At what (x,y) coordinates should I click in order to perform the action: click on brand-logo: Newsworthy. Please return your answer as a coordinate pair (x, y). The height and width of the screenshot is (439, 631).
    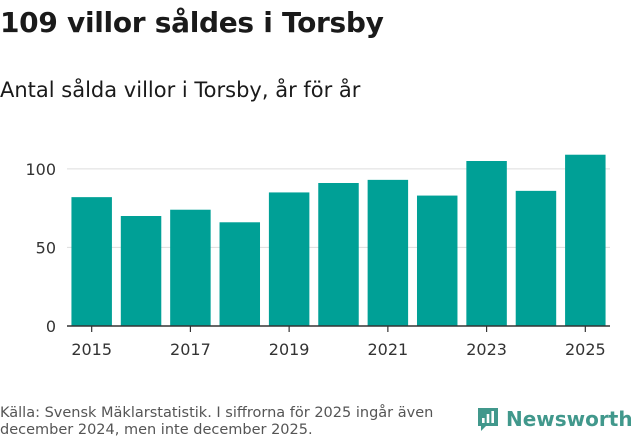
    Looking at the image, I should click on (553, 419).